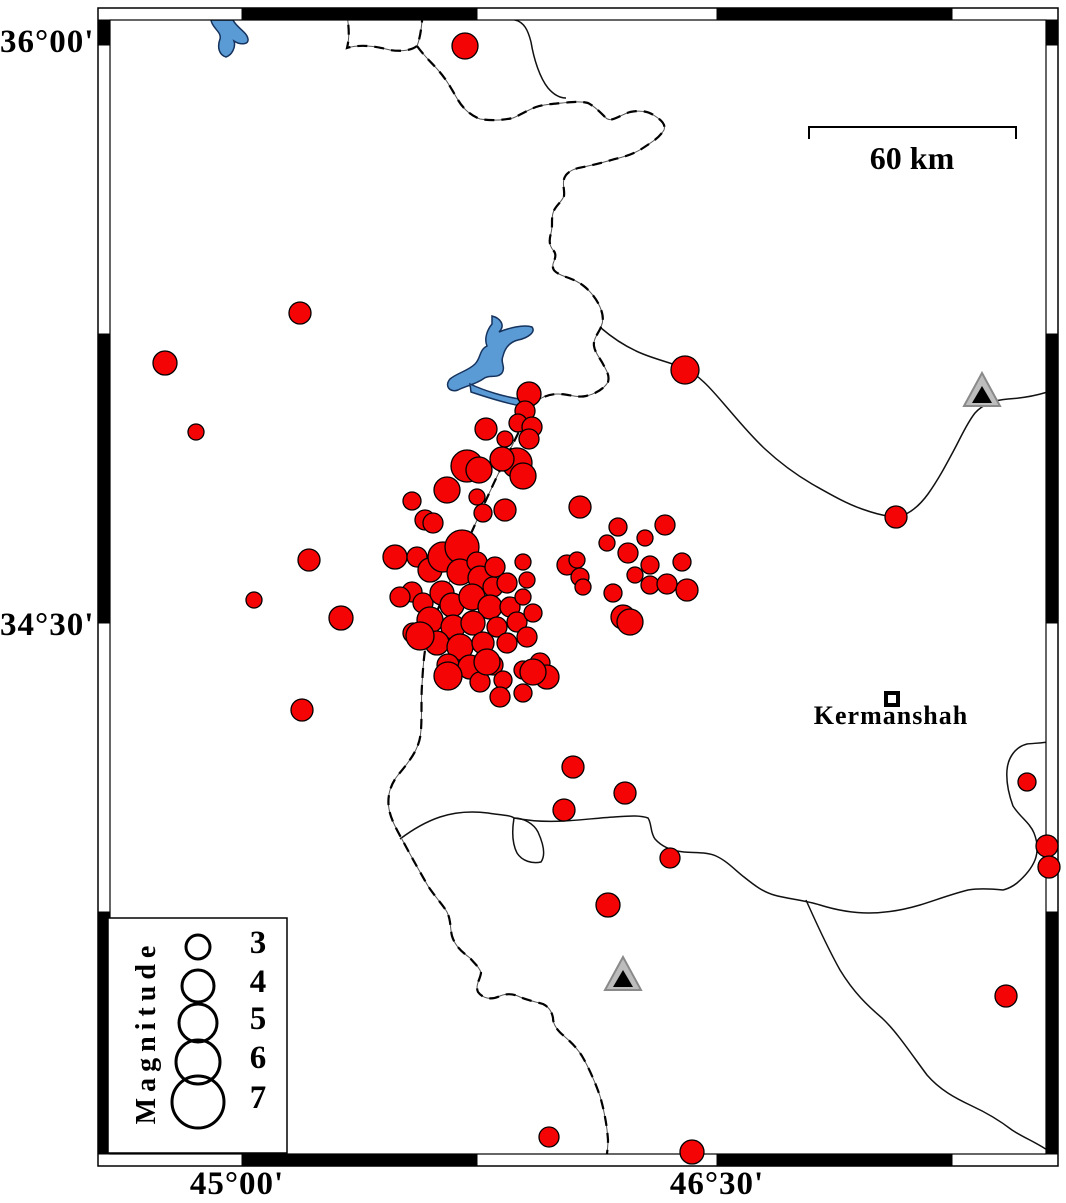  Describe the element at coordinates (146, 1032) in the screenshot. I see `legend-title: Magnitude` at that location.